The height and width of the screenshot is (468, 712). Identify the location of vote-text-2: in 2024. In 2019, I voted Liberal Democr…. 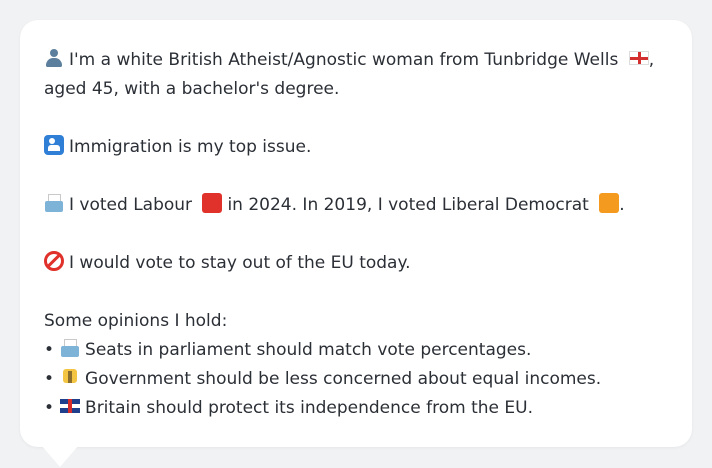
(408, 205).